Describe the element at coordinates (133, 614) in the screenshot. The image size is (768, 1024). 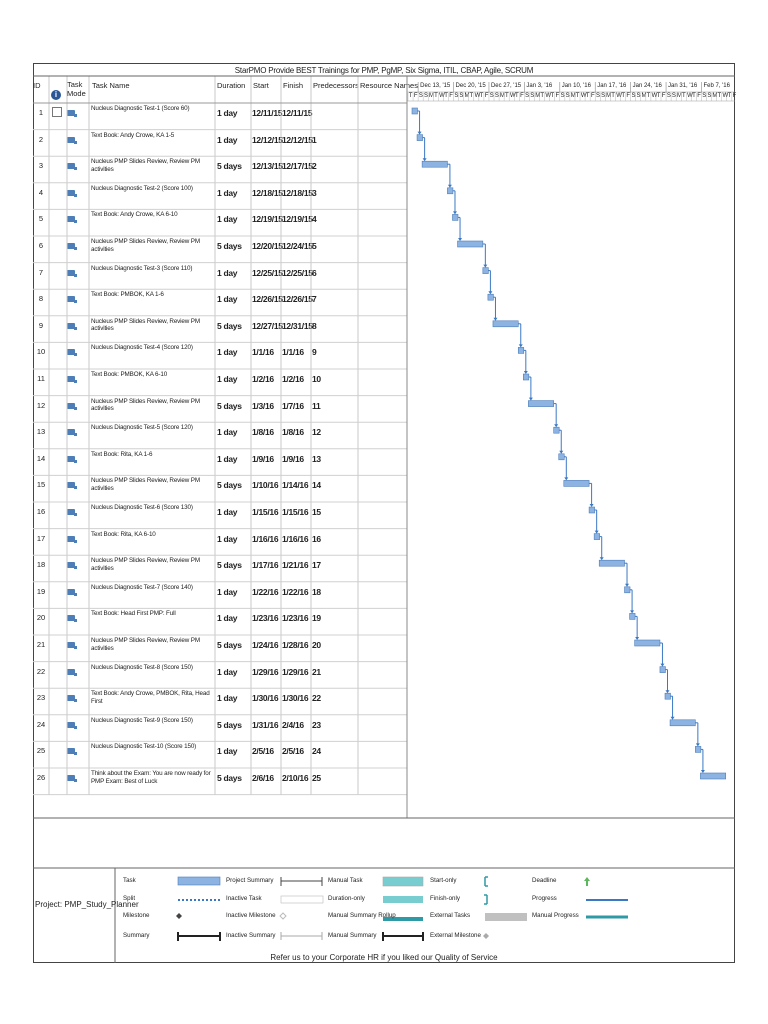
I see `task-name: Text Book: Head First PMP: Full` at that location.